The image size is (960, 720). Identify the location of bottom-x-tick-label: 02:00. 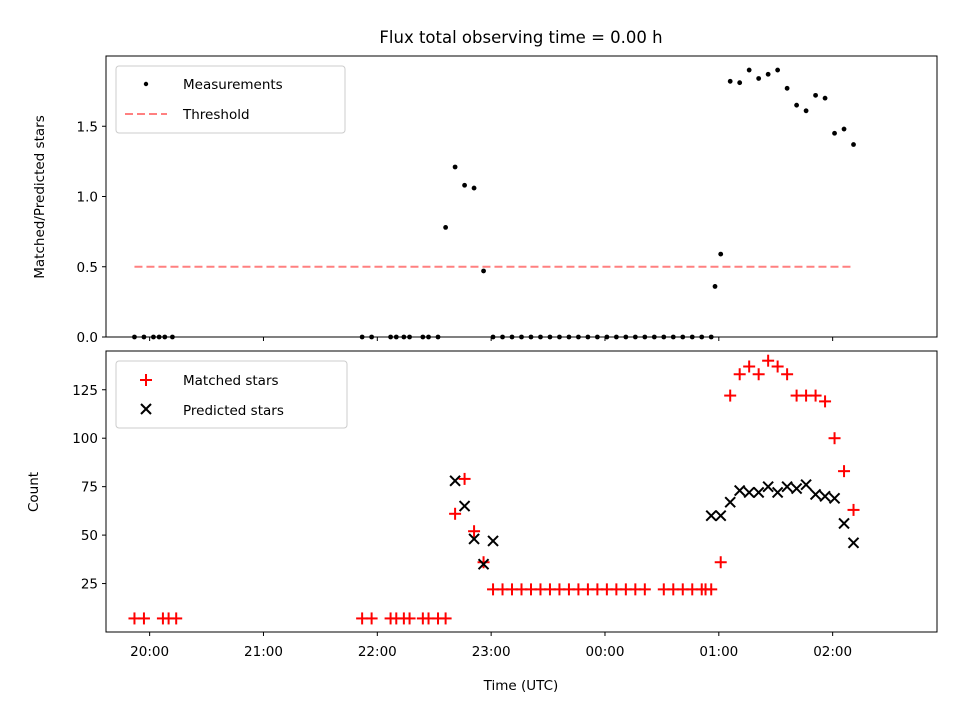
(832, 652).